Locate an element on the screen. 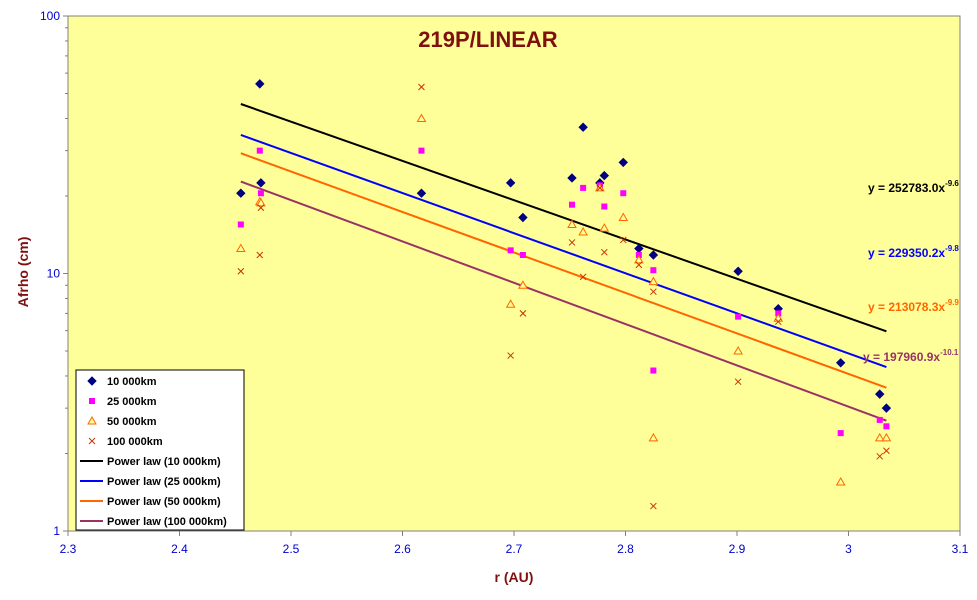  x-axis: 2.3 2.4 2.5 2.6 2.7 2.8 2.9 3 3.1 is located at coordinates (514, 543).